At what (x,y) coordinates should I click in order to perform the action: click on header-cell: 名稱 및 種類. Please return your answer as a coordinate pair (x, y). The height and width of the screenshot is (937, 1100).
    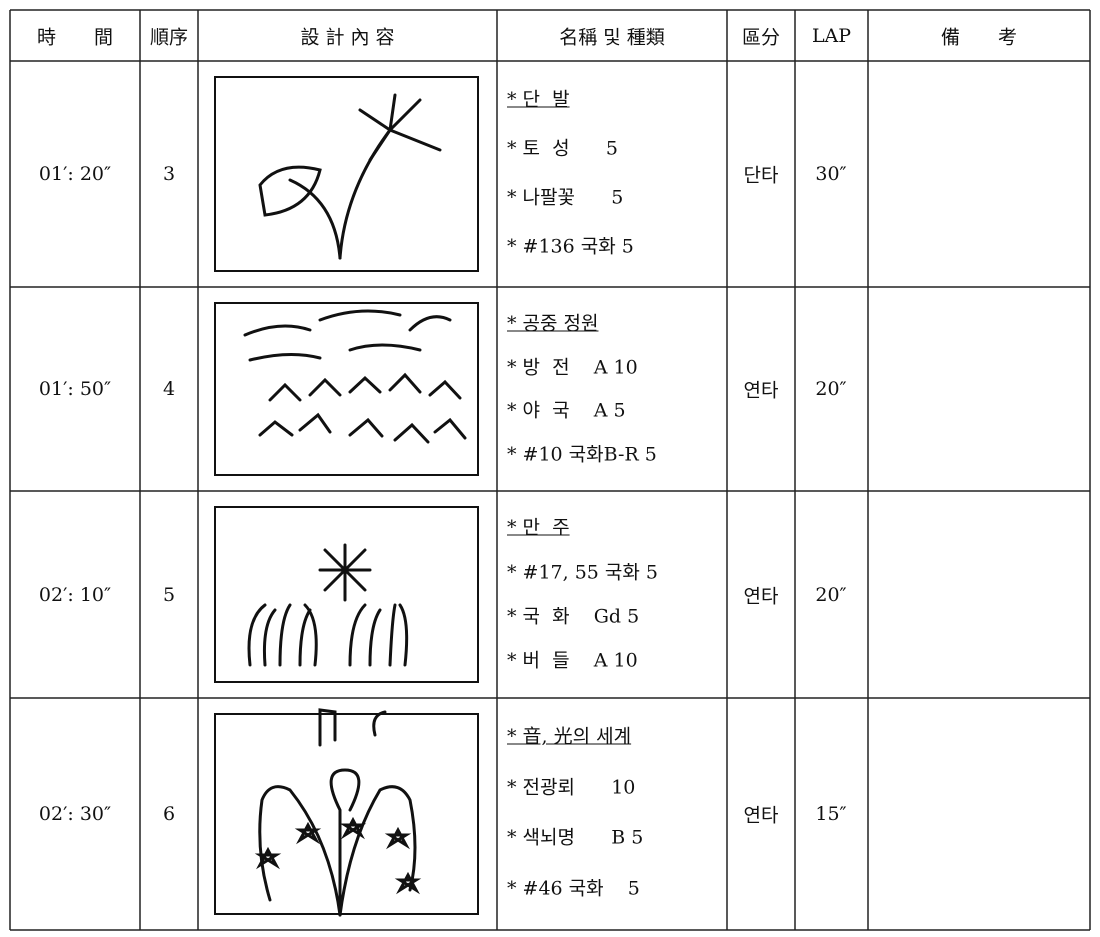
    Looking at the image, I should click on (612, 37).